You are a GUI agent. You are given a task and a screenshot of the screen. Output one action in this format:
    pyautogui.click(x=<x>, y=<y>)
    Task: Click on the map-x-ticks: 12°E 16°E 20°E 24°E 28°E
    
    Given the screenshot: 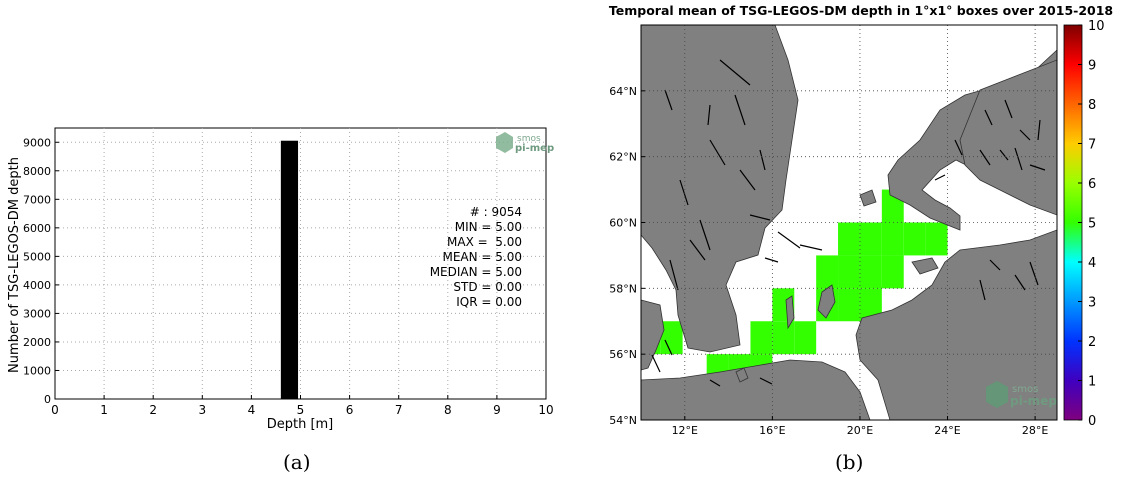 What is the action you would take?
    pyautogui.click(x=860, y=426)
    